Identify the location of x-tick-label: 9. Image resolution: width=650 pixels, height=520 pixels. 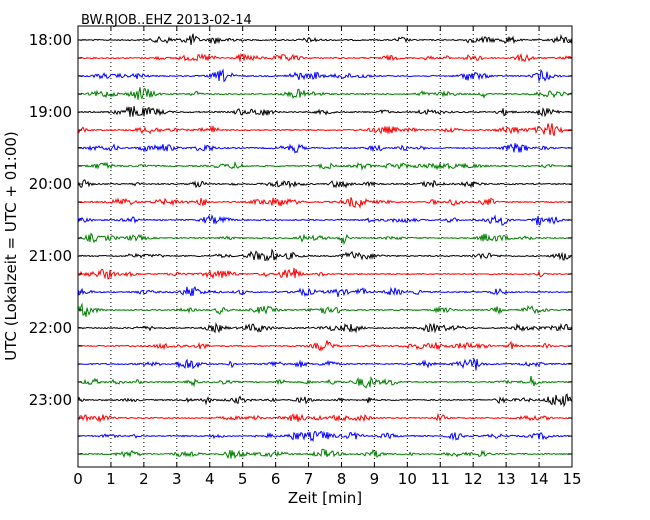
(375, 479).